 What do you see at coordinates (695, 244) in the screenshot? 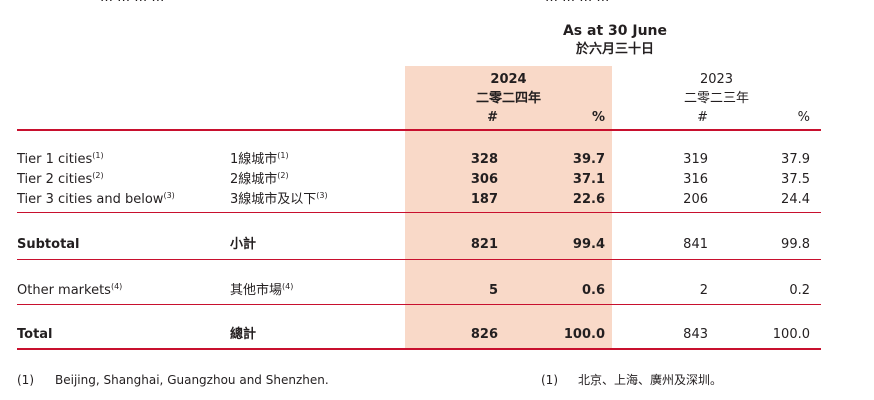
I see `cell-2023-num: 841` at bounding box center [695, 244].